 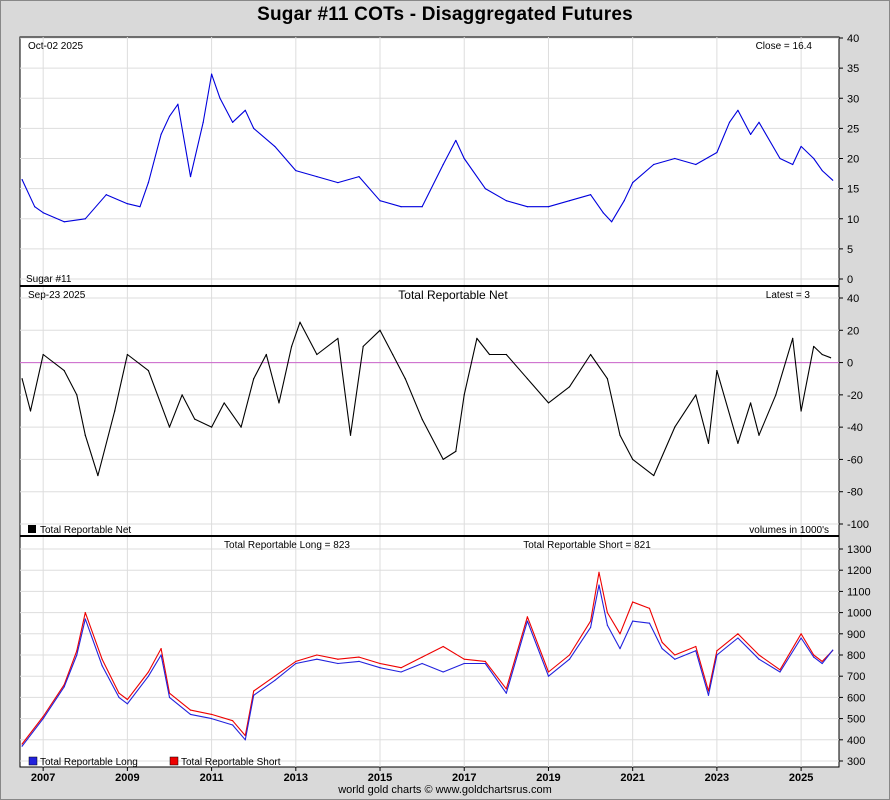 What do you see at coordinates (850, 250) in the screenshot?
I see `price-y-tick-label: 5` at bounding box center [850, 250].